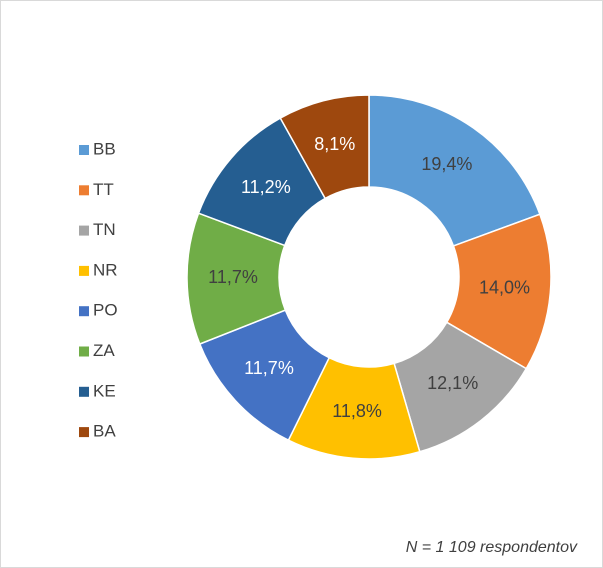 This screenshot has width=603, height=568. Describe the element at coordinates (446, 164) in the screenshot. I see `data-label: 19,4%` at that location.